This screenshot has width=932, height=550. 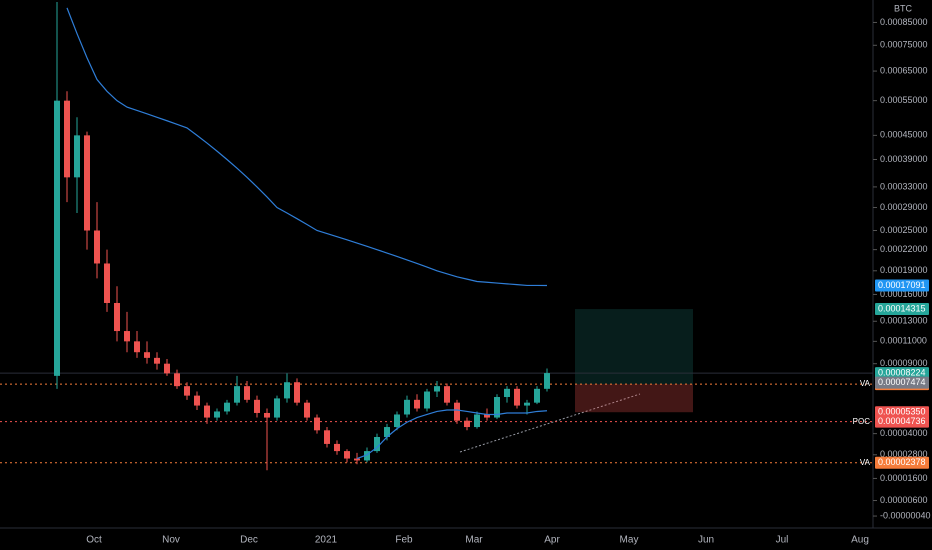 What do you see at coordinates (904, 270) in the screenshot?
I see `y-tick-label: 0.00019000` at bounding box center [904, 270].